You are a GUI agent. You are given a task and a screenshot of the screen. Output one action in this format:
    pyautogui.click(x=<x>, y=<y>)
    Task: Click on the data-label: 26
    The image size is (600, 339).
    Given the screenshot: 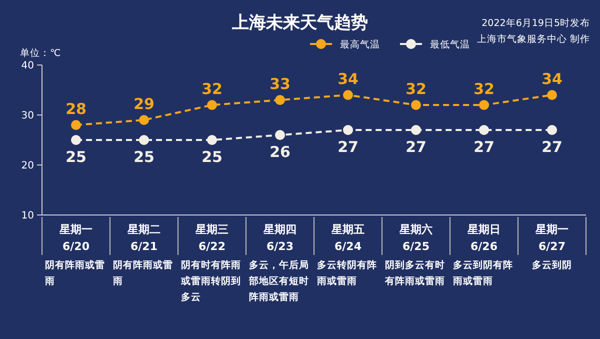 What is the action you would take?
    pyautogui.click(x=280, y=152)
    